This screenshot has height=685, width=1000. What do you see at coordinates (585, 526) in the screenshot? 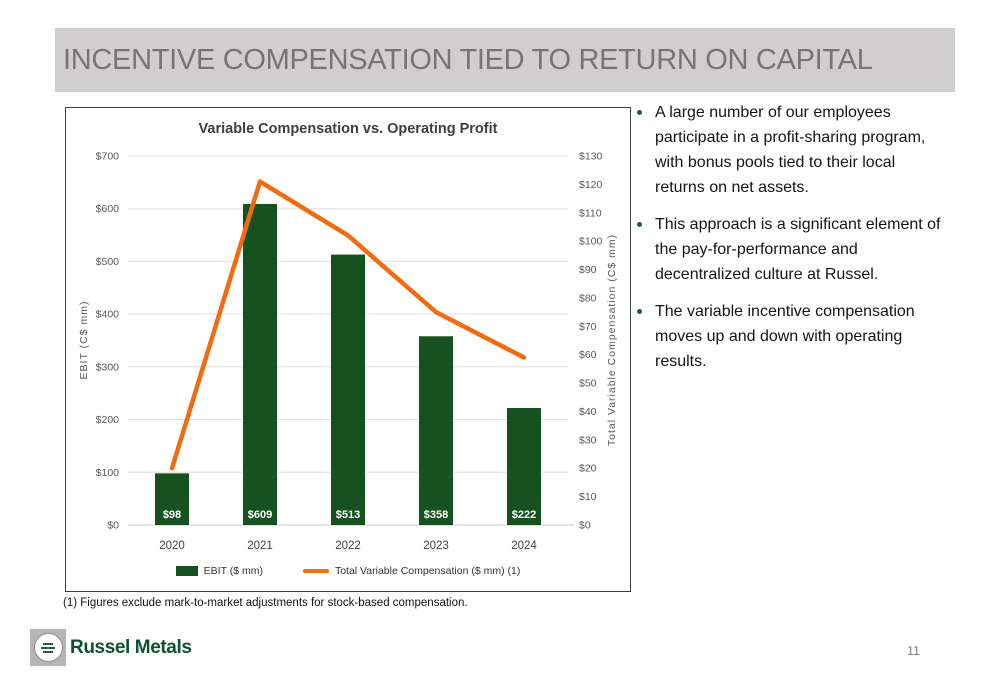
I see `right-axis-tick: $0` at bounding box center [585, 526].